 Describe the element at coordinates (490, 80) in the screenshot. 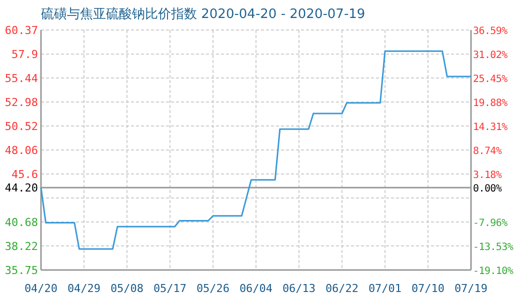

I see `y2-tick-label: 25.45%` at that location.